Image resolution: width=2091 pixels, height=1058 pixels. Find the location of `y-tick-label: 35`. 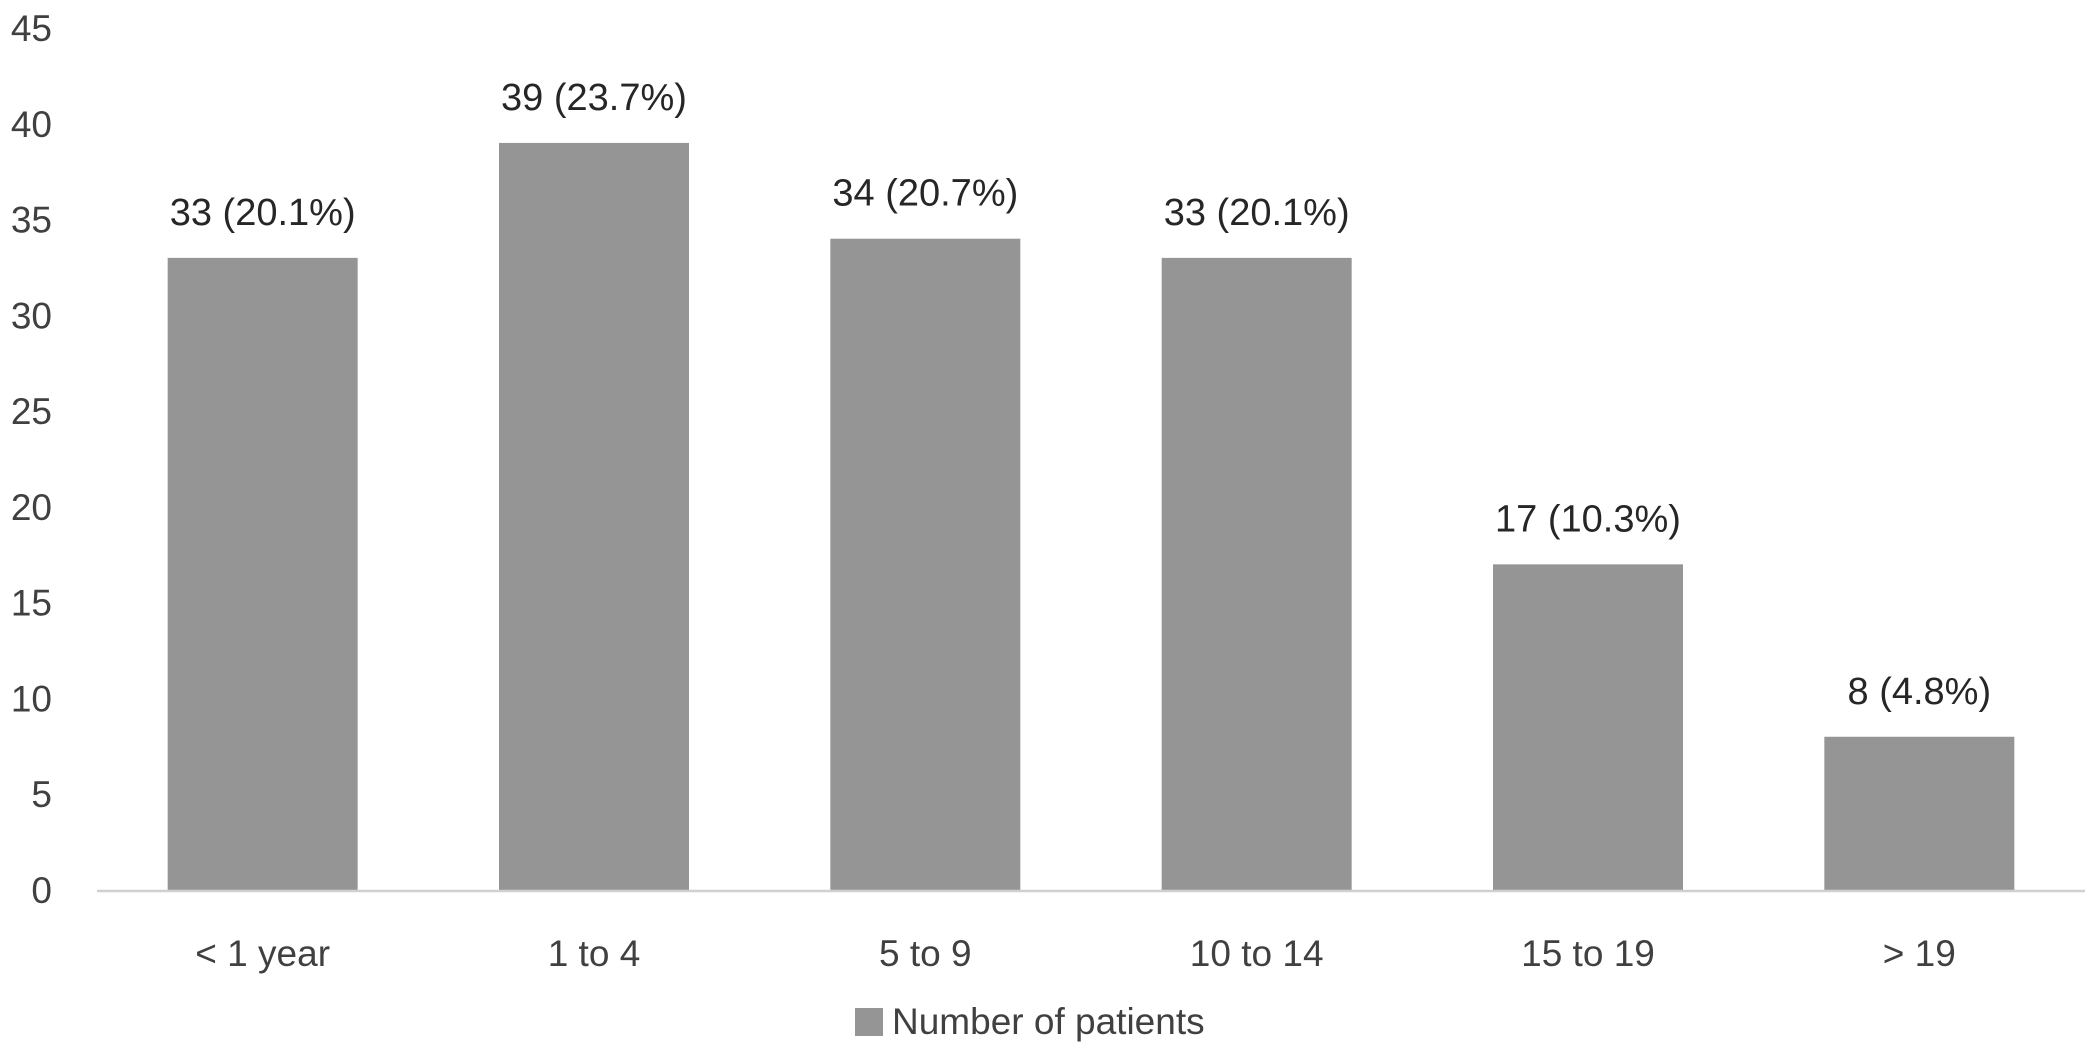

y-tick-label: 35 is located at coordinates (31, 220).